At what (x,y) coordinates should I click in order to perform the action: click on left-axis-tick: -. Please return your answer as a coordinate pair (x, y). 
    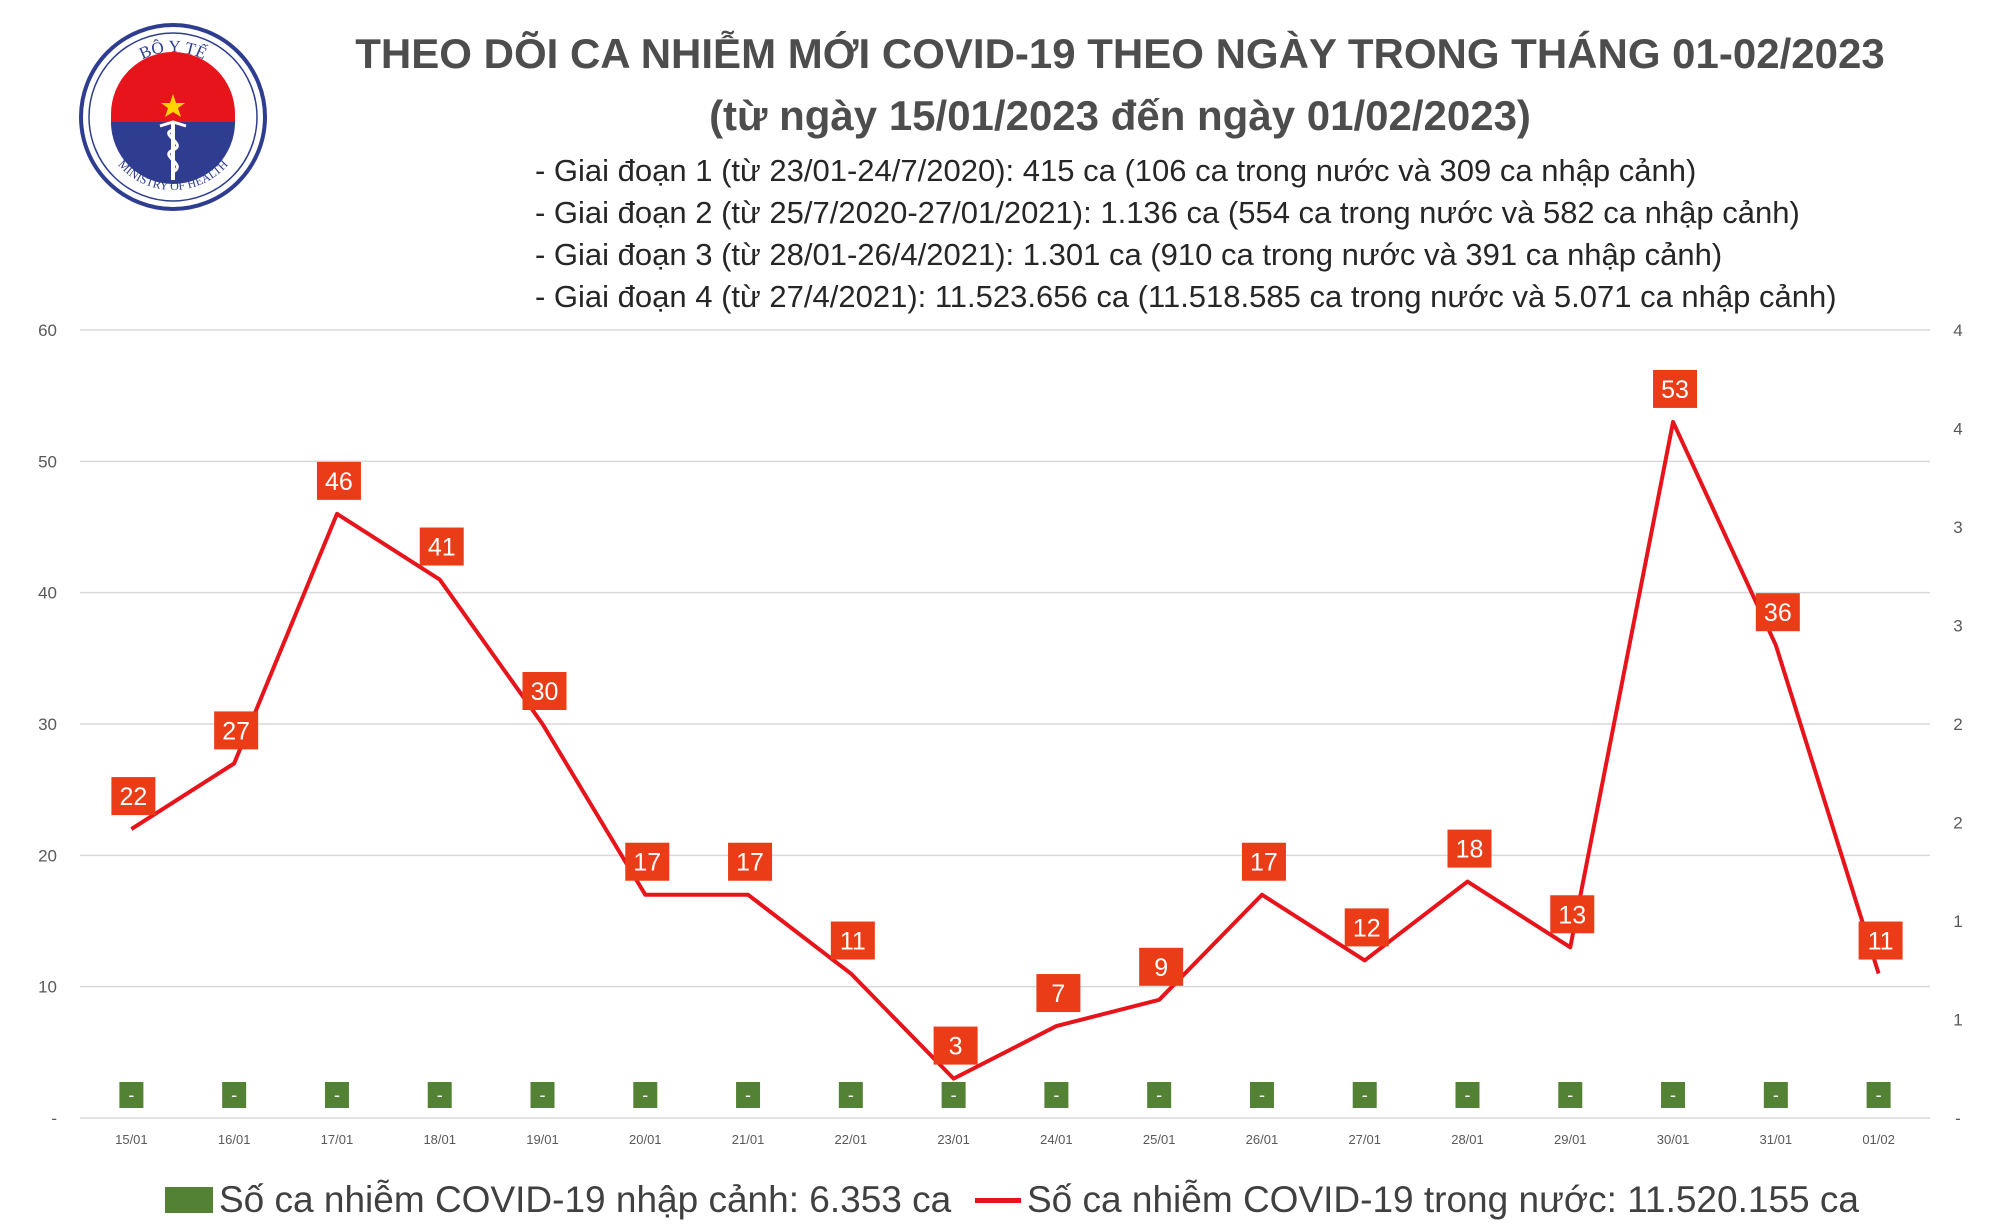
    Looking at the image, I should click on (54, 1118).